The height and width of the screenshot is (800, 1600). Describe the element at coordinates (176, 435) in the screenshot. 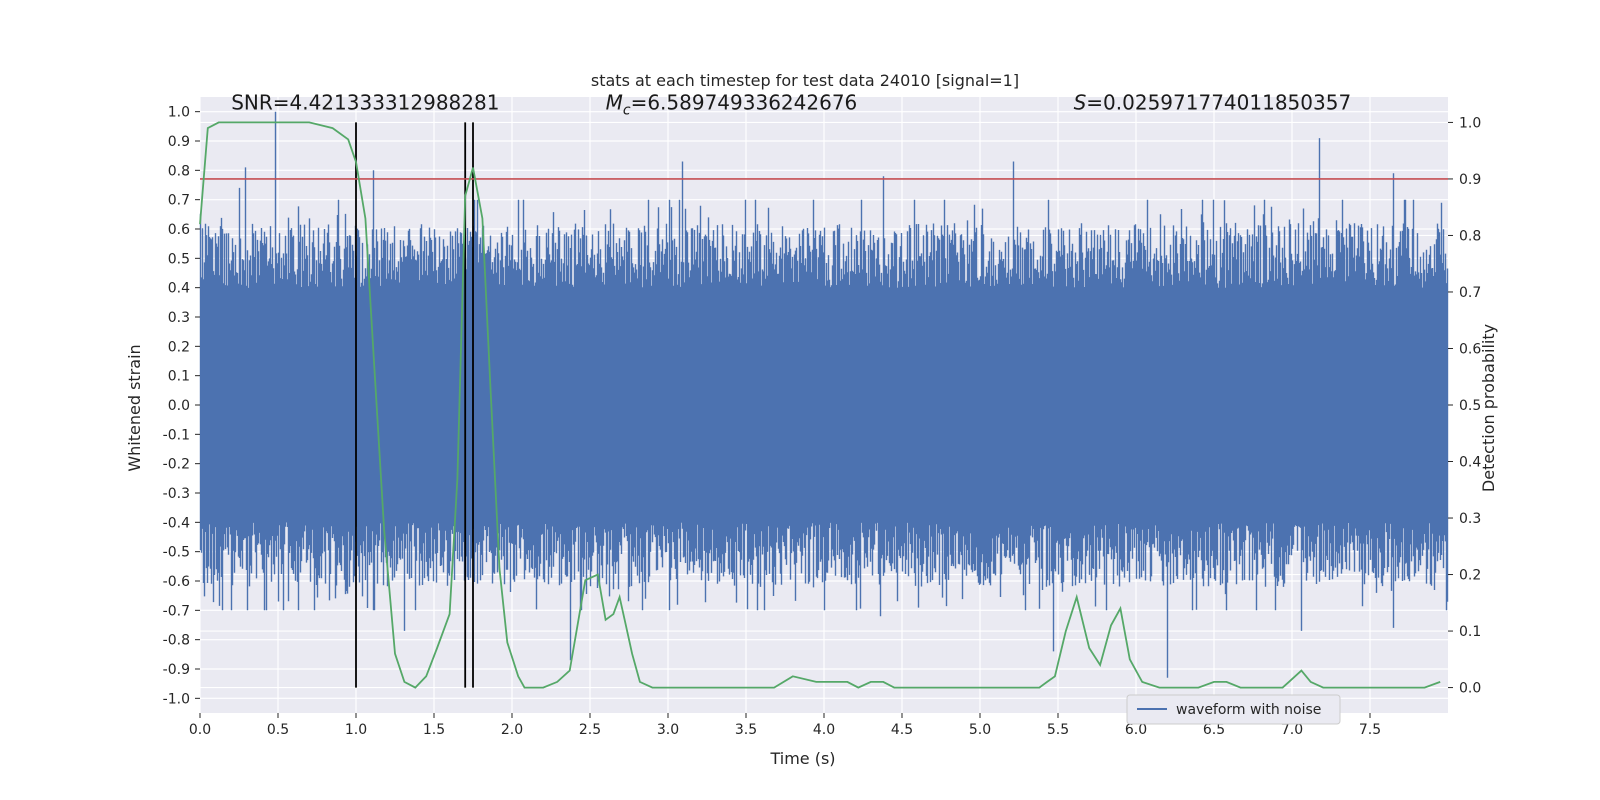

I see `y-tick-label: -0.1` at that location.